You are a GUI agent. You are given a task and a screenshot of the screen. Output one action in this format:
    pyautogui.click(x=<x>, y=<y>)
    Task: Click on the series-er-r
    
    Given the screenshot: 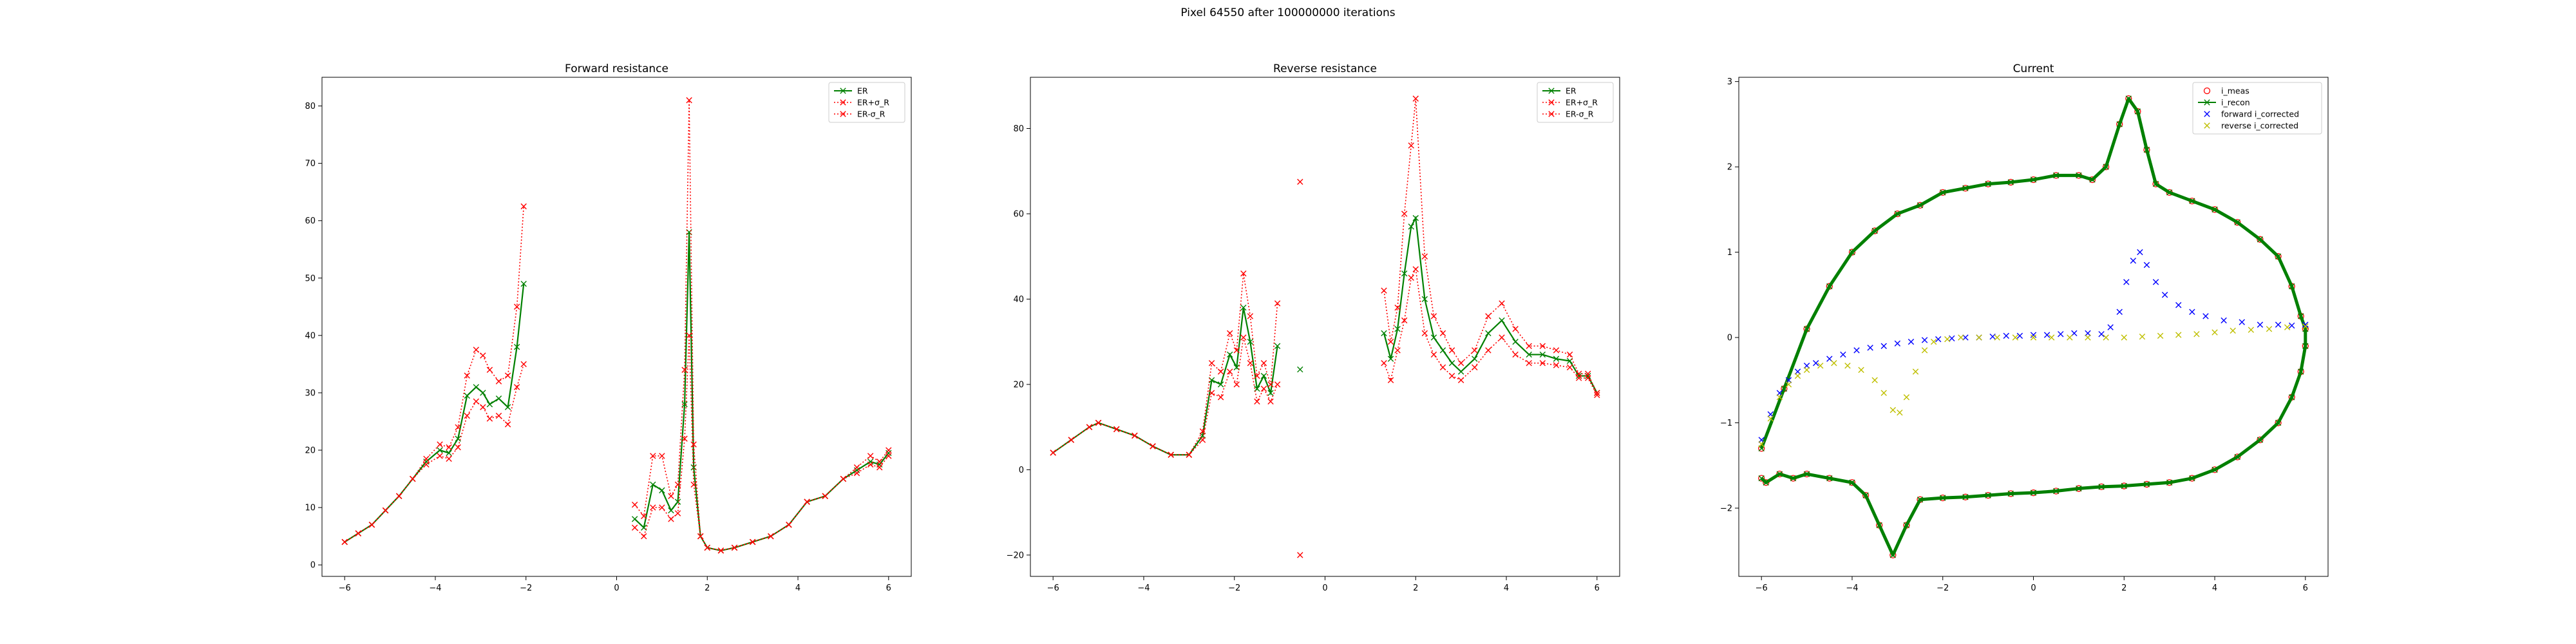 What is the action you would take?
    pyautogui.click(x=1325, y=412)
    